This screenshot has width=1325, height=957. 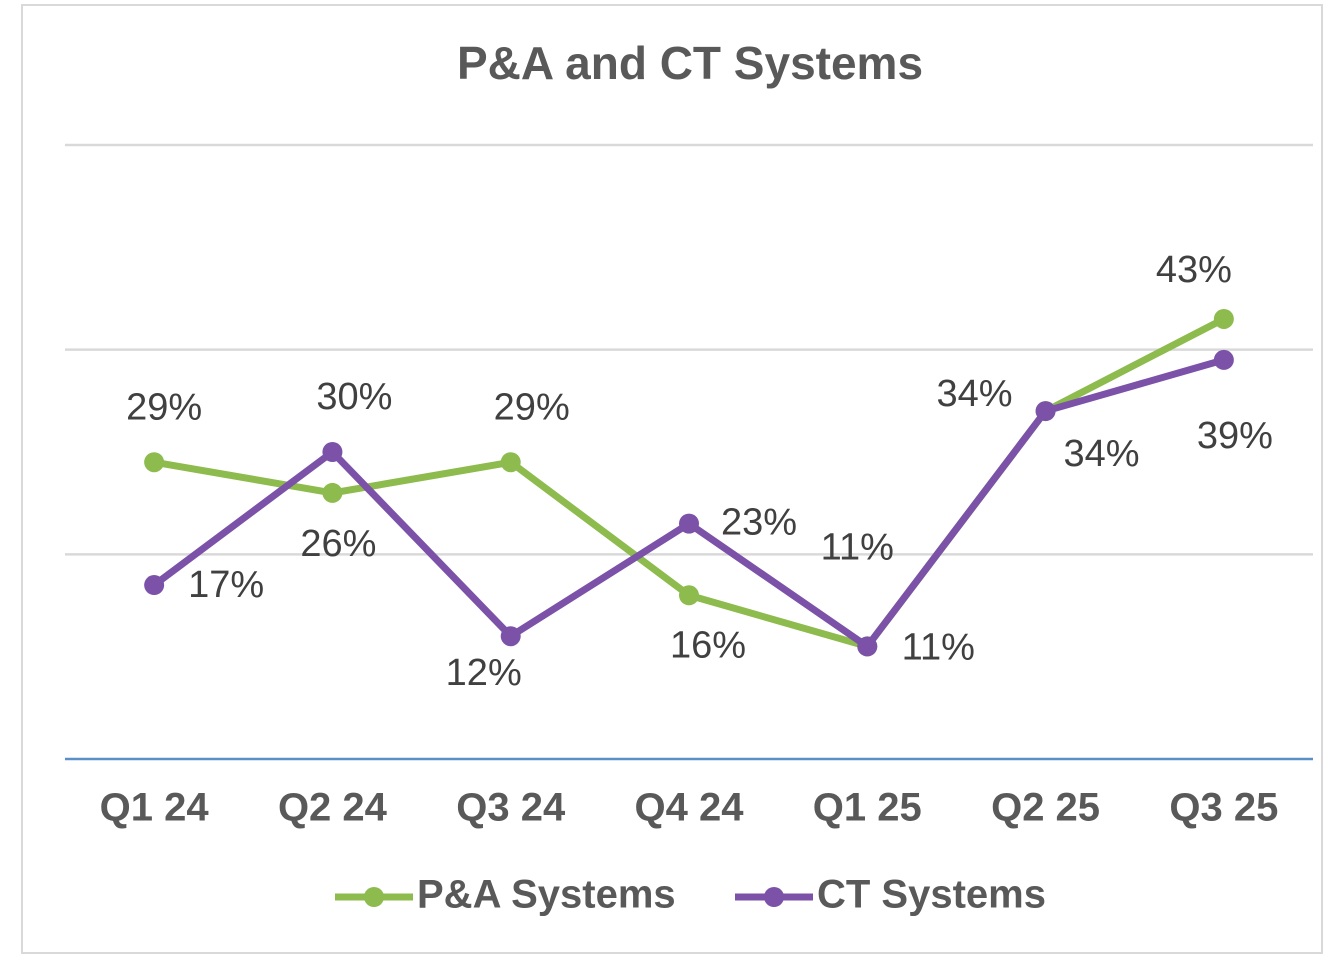 I want to click on data-label: 26%, so click(x=338, y=544).